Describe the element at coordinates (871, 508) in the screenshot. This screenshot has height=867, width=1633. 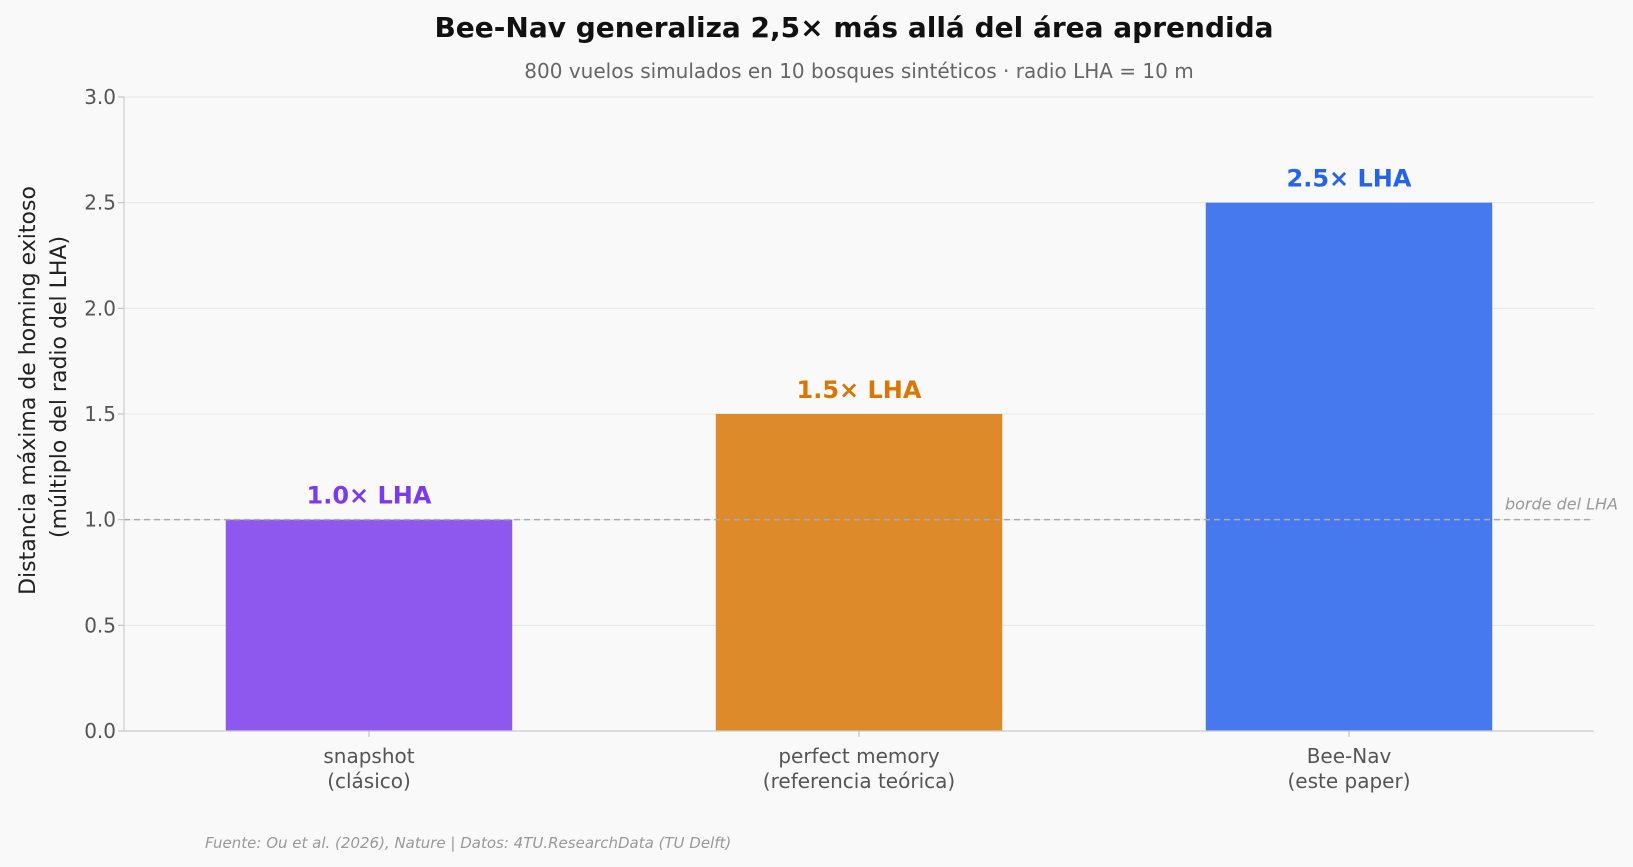
I see `reference-line-group: borde del LHA` at that location.